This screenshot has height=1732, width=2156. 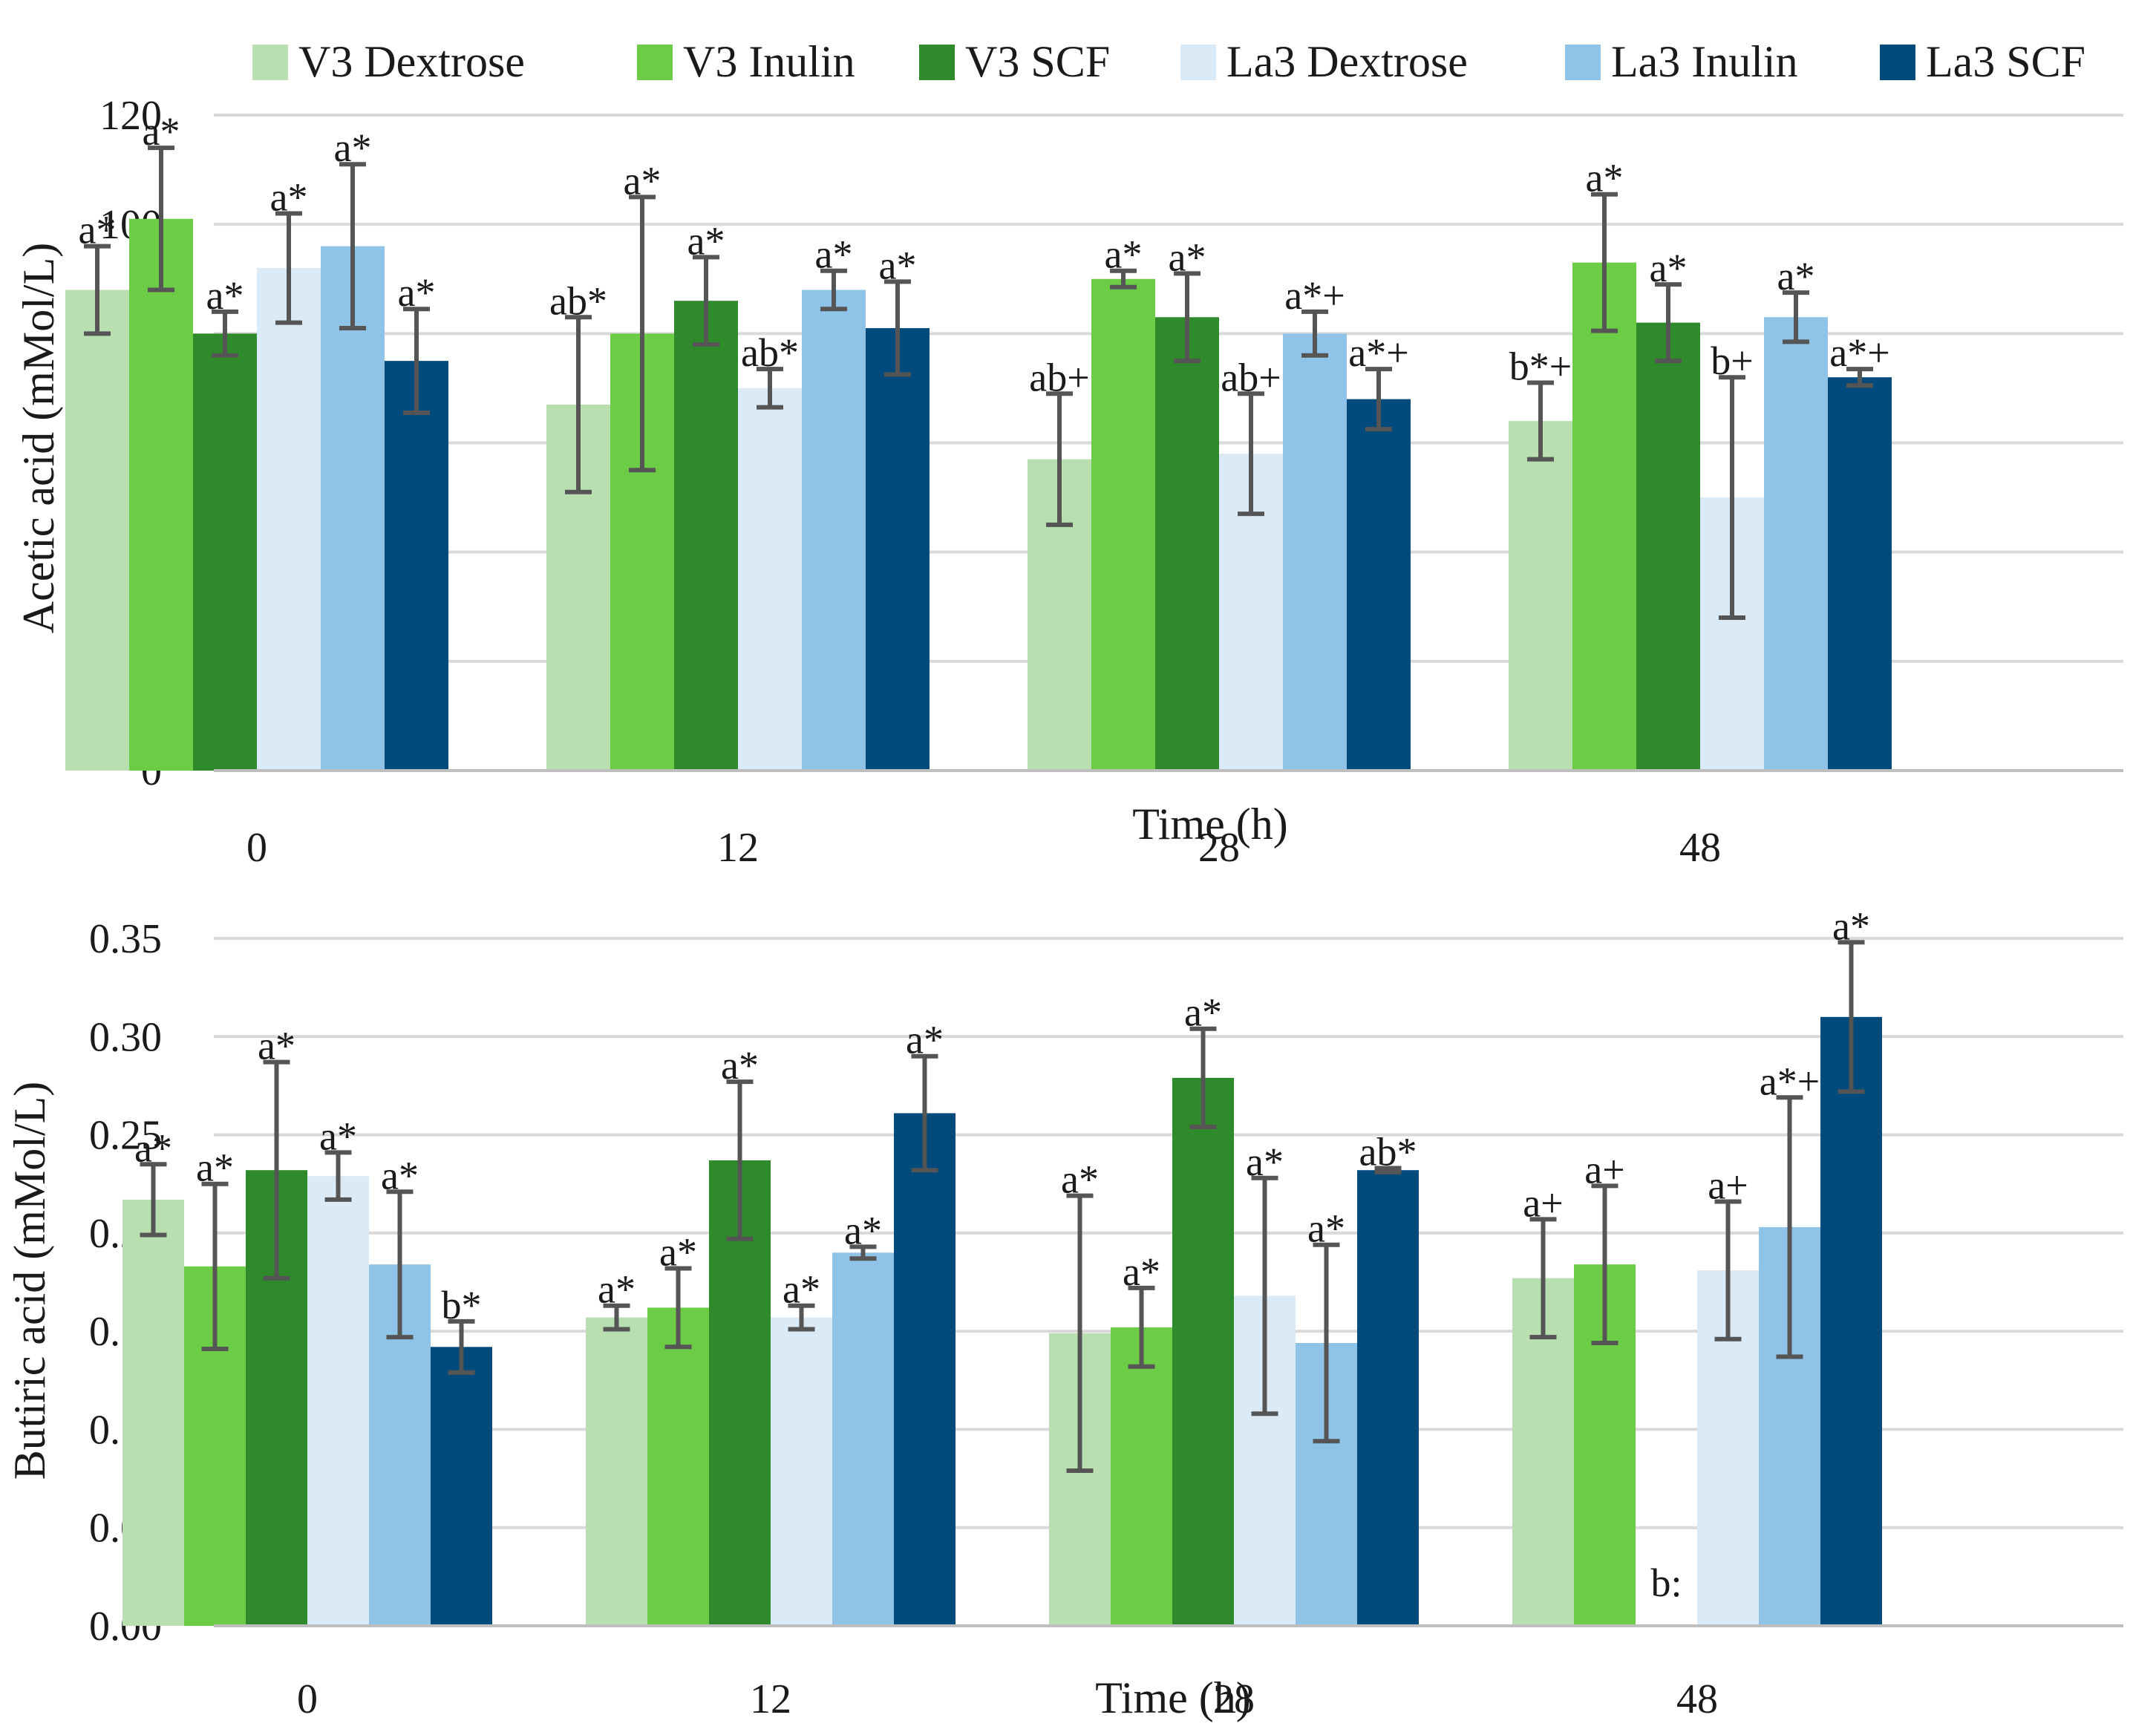 I want to click on significance-label: b+, so click(x=1732, y=361).